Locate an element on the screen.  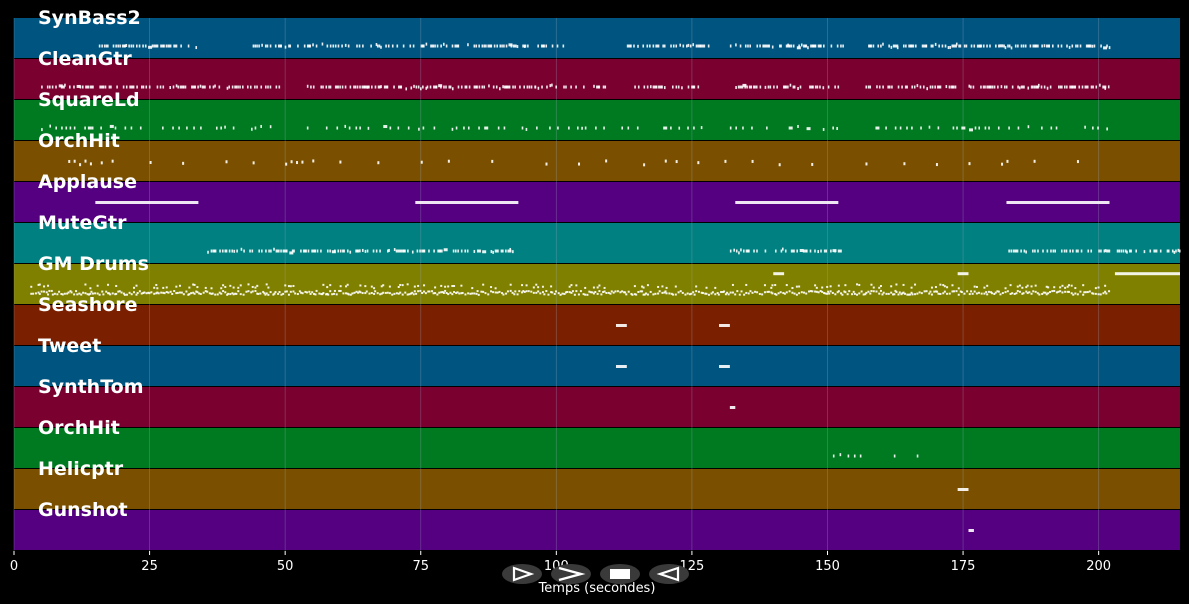
stop-button is located at coordinates (620, 574).